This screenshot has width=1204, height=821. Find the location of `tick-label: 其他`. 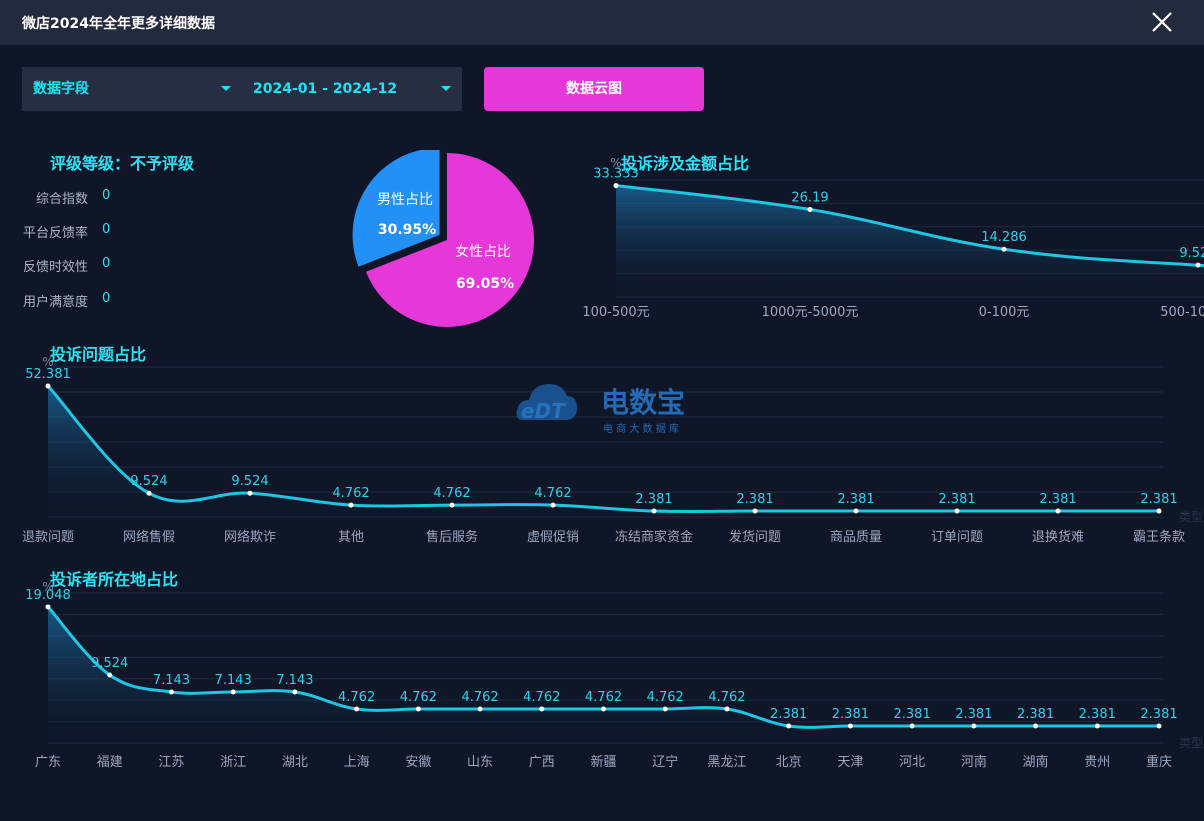

tick-label: 其他 is located at coordinates (351, 537).